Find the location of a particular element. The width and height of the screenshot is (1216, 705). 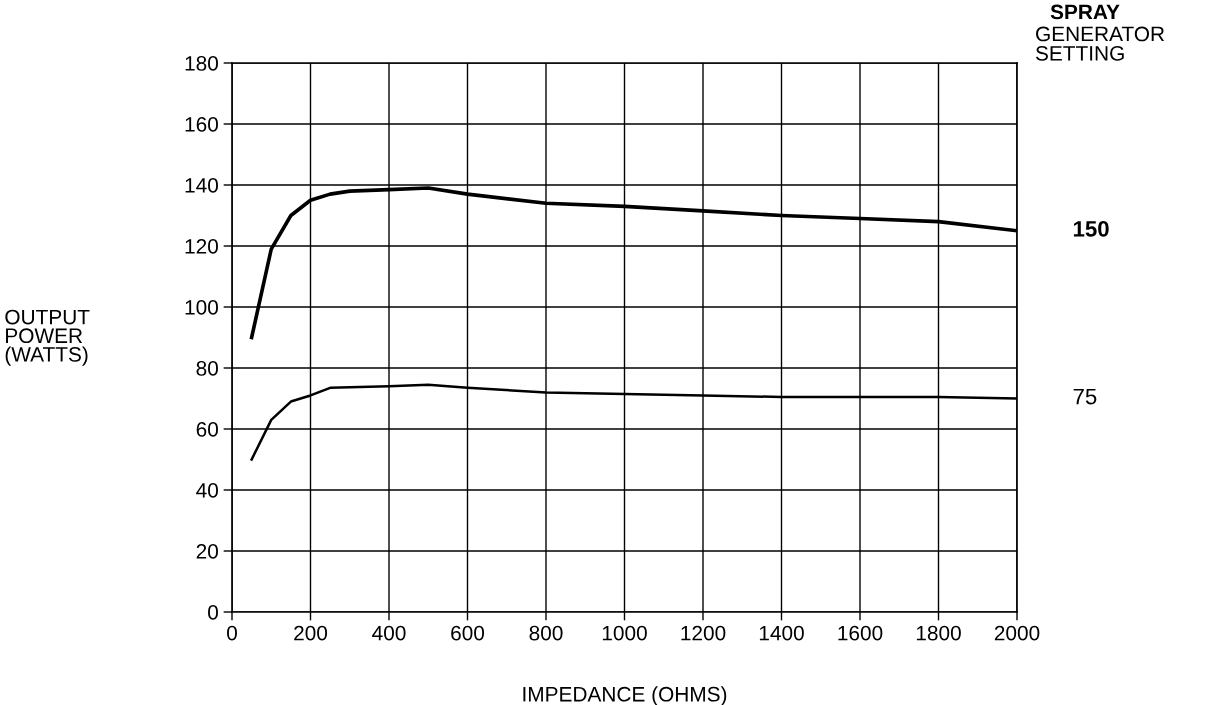

y-tick-label: 40 is located at coordinates (207, 490).